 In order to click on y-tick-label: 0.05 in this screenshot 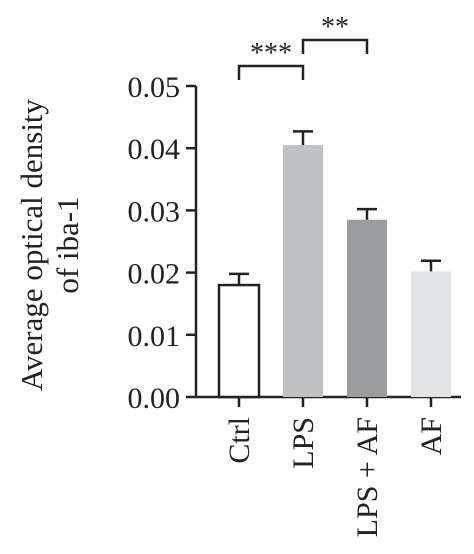, I will do `click(154, 87)`.